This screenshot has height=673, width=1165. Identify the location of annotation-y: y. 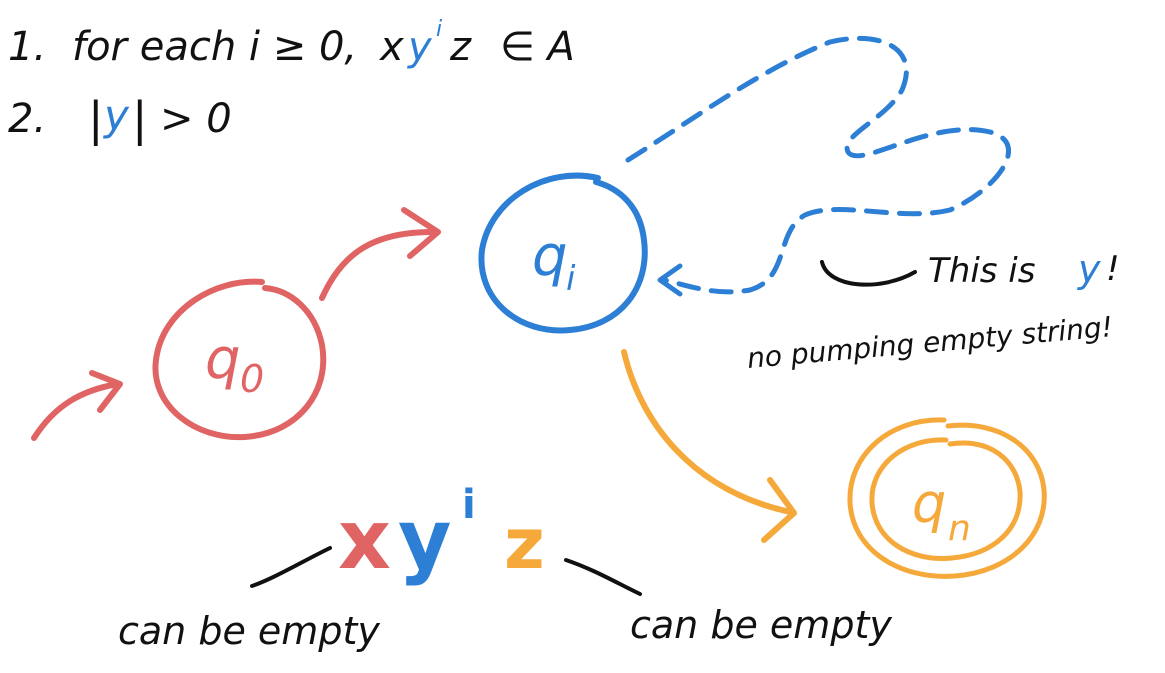
(1089, 269).